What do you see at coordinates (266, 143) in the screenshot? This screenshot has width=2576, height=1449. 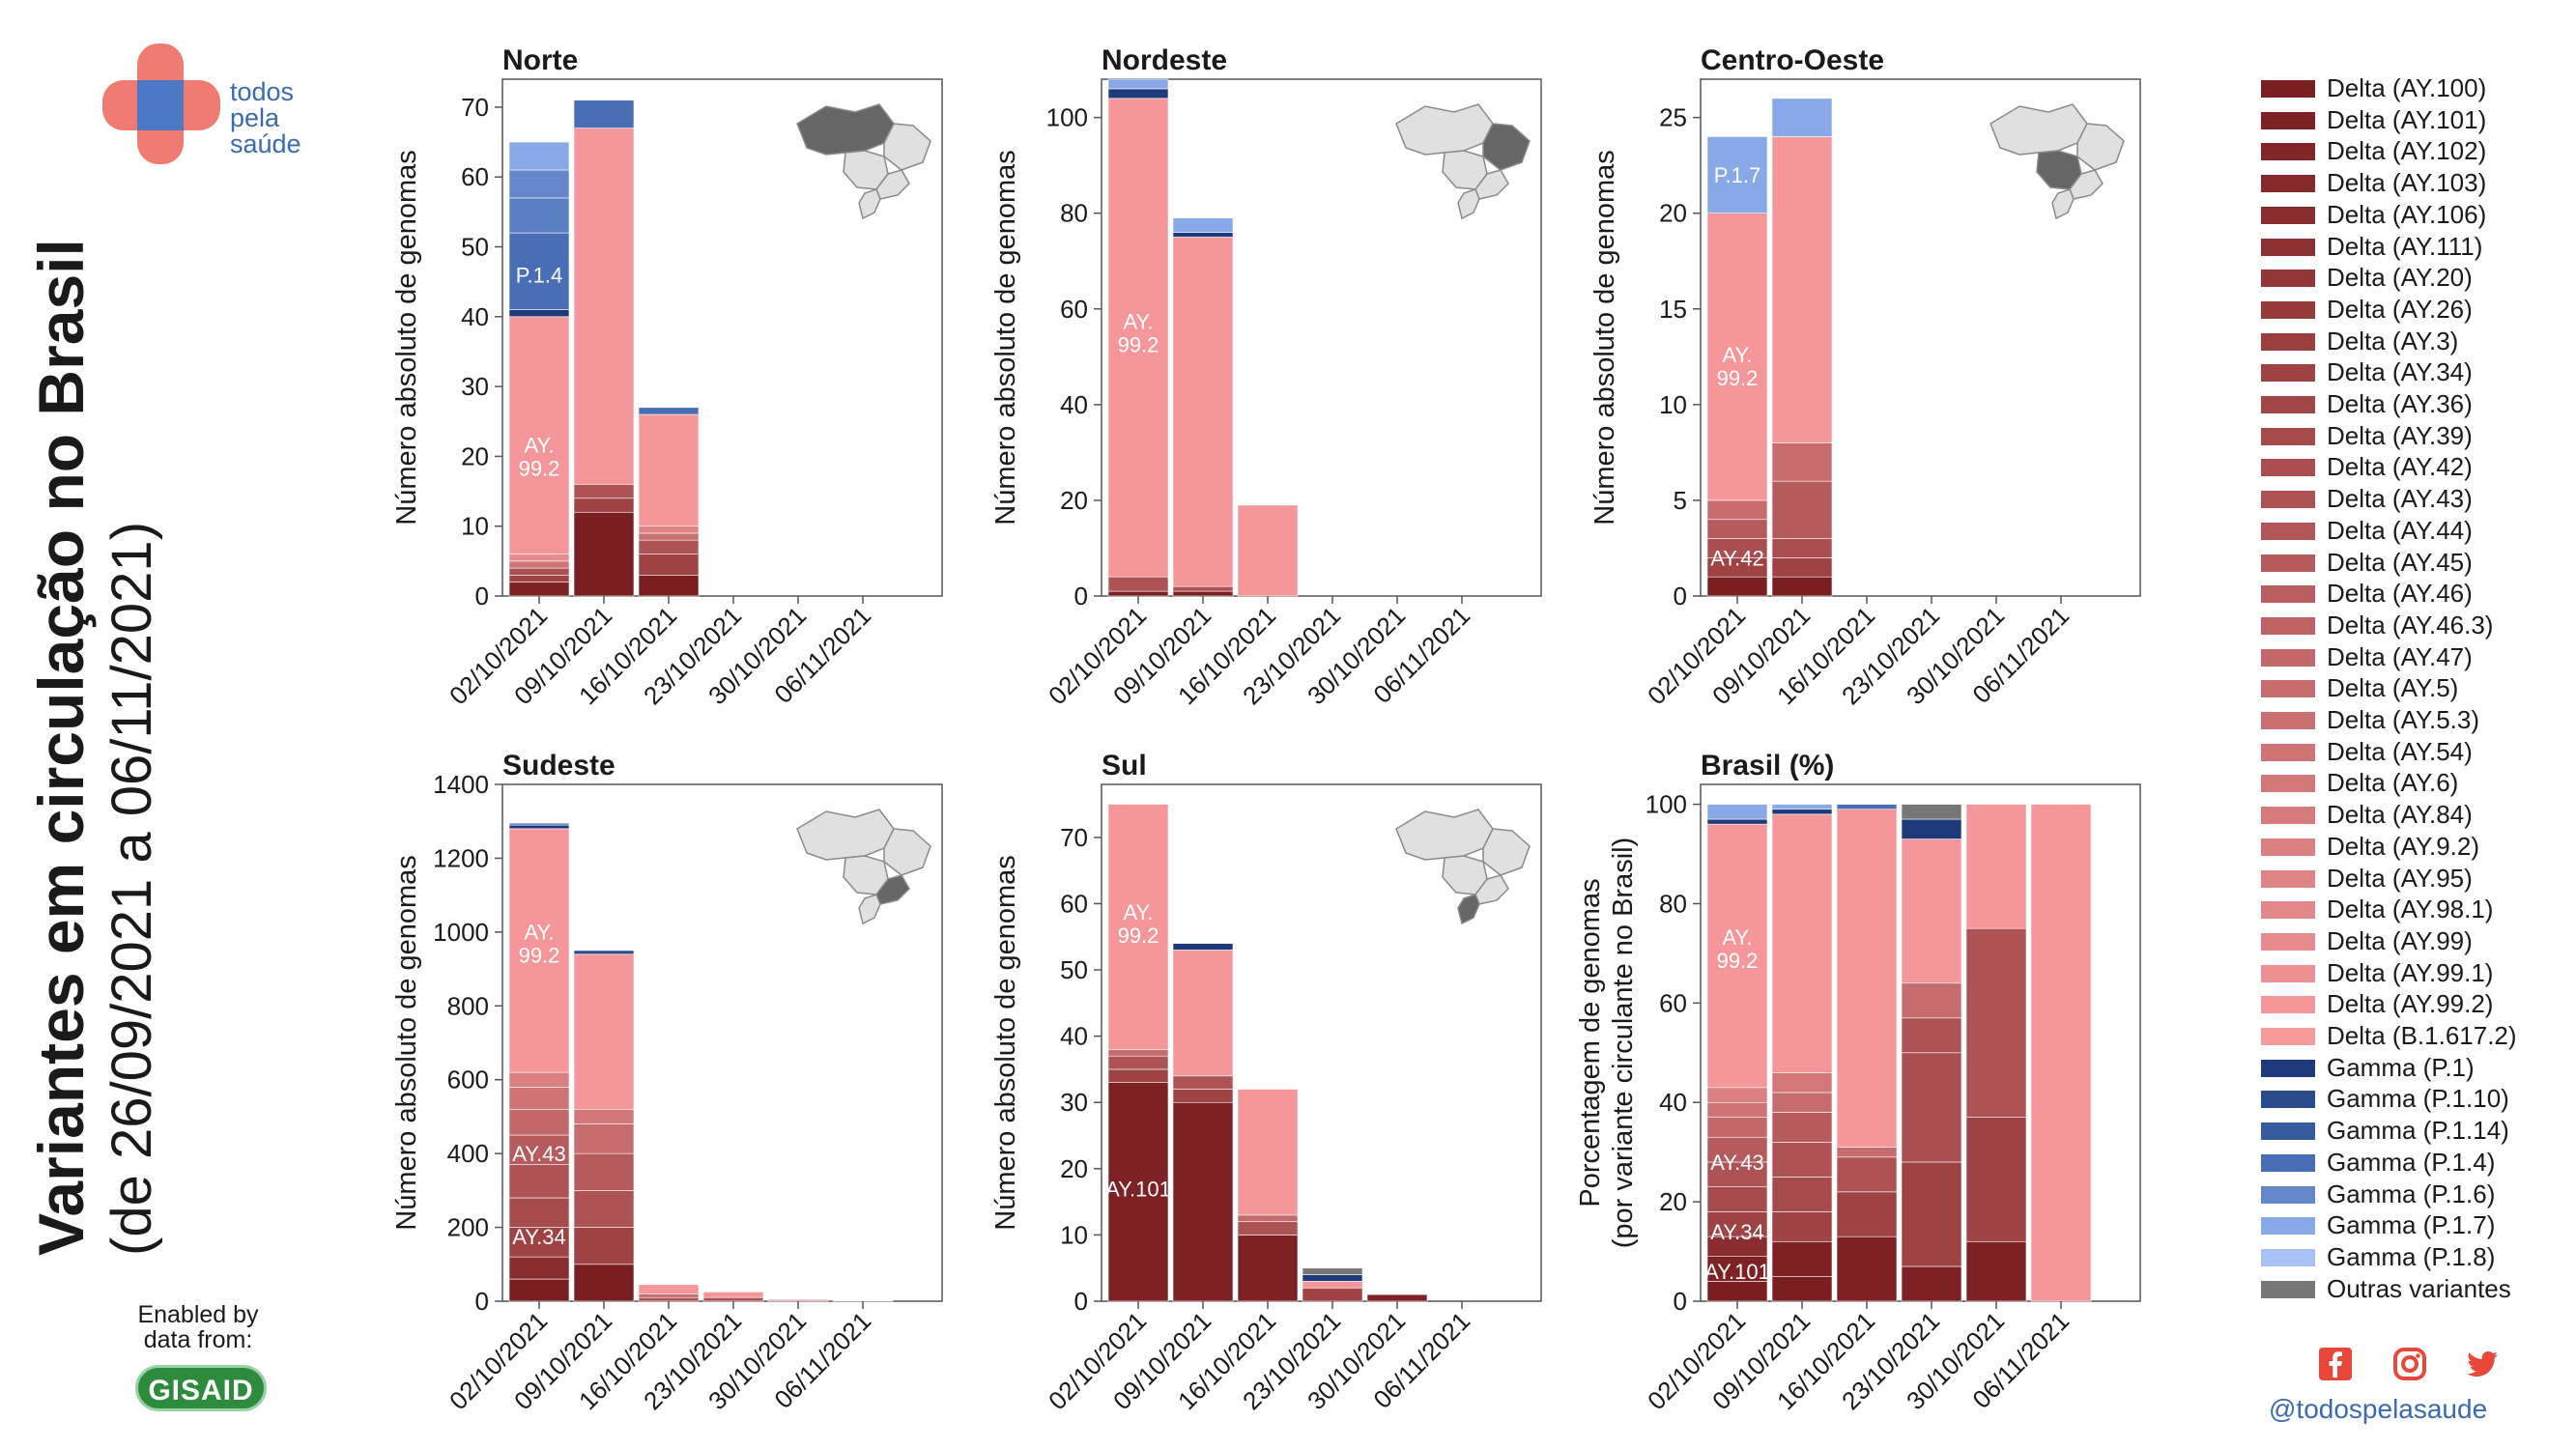 I see `logo-line-3: saúde` at bounding box center [266, 143].